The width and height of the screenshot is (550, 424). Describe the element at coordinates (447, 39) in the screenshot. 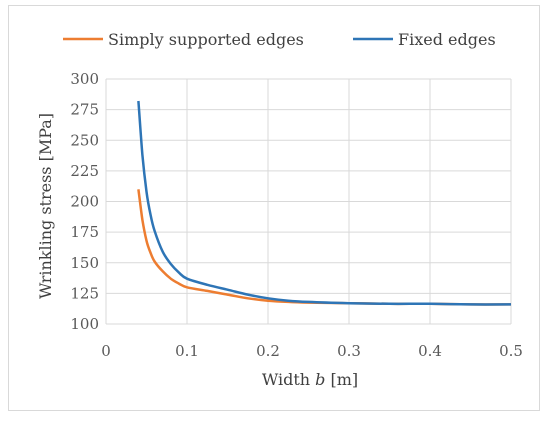

I see `legend-label-fixed: Fixed edges` at that location.